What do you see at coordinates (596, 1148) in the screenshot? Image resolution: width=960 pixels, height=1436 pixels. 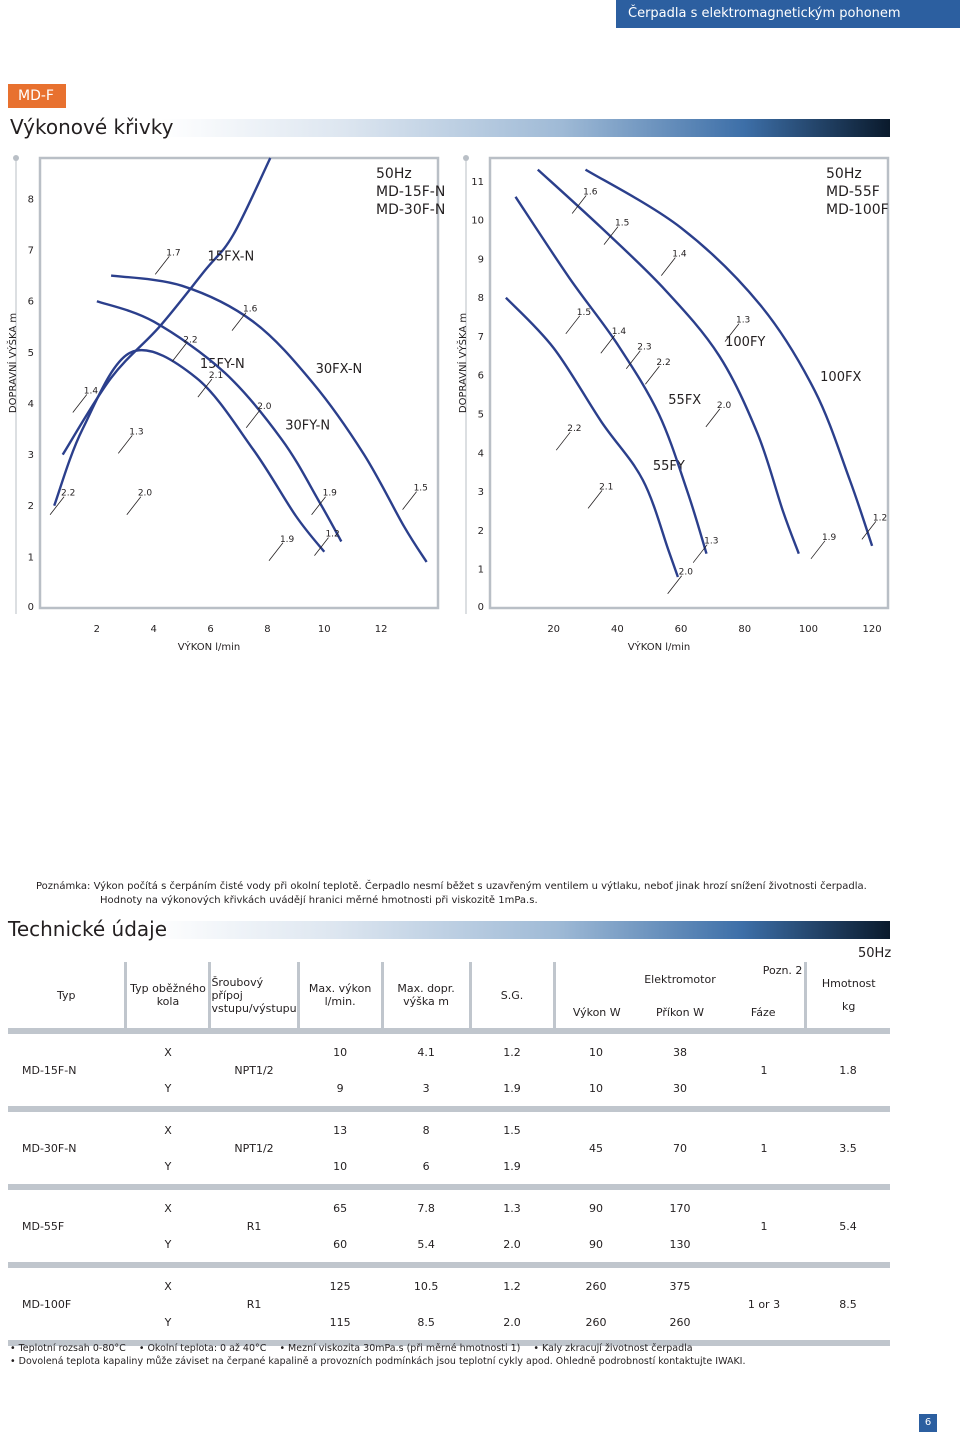 I see `output-cell: 45` at bounding box center [596, 1148].